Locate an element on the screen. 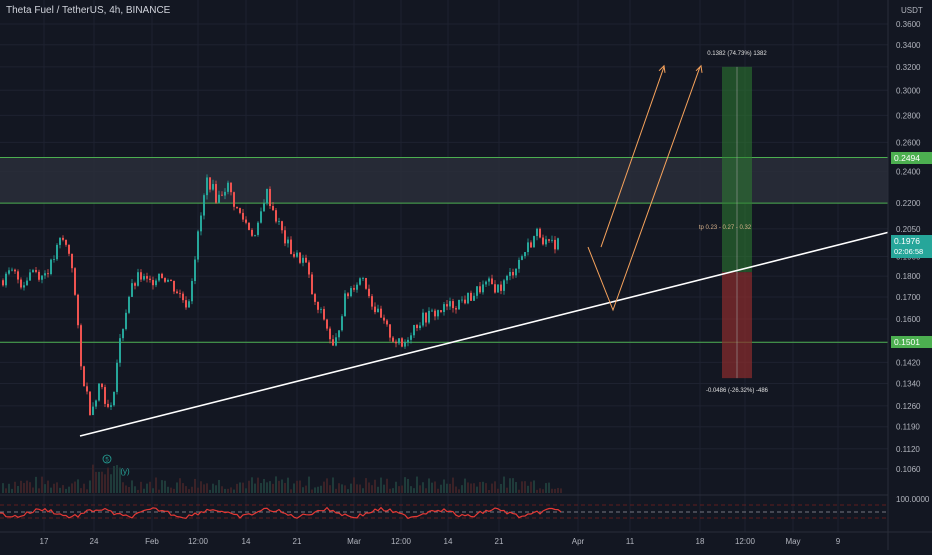  arrow-head is located at coordinates (699, 68).